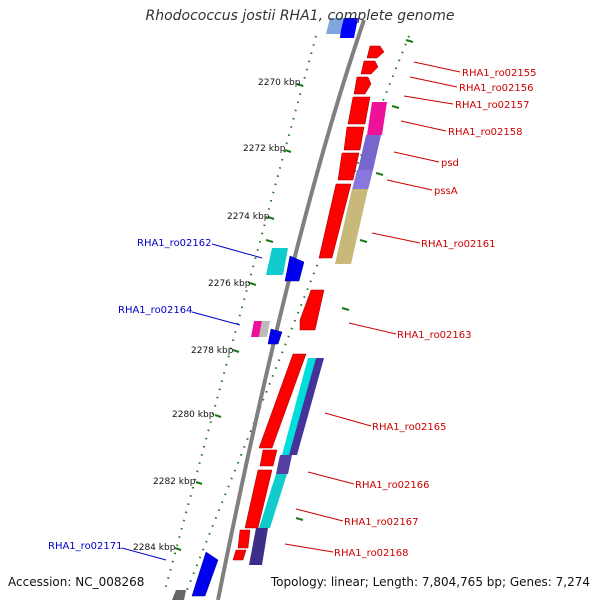 The height and width of the screenshot is (600, 600). Describe the element at coordinates (256, 329) in the screenshot. I see `gene-block-ro02164-magenta` at that location.